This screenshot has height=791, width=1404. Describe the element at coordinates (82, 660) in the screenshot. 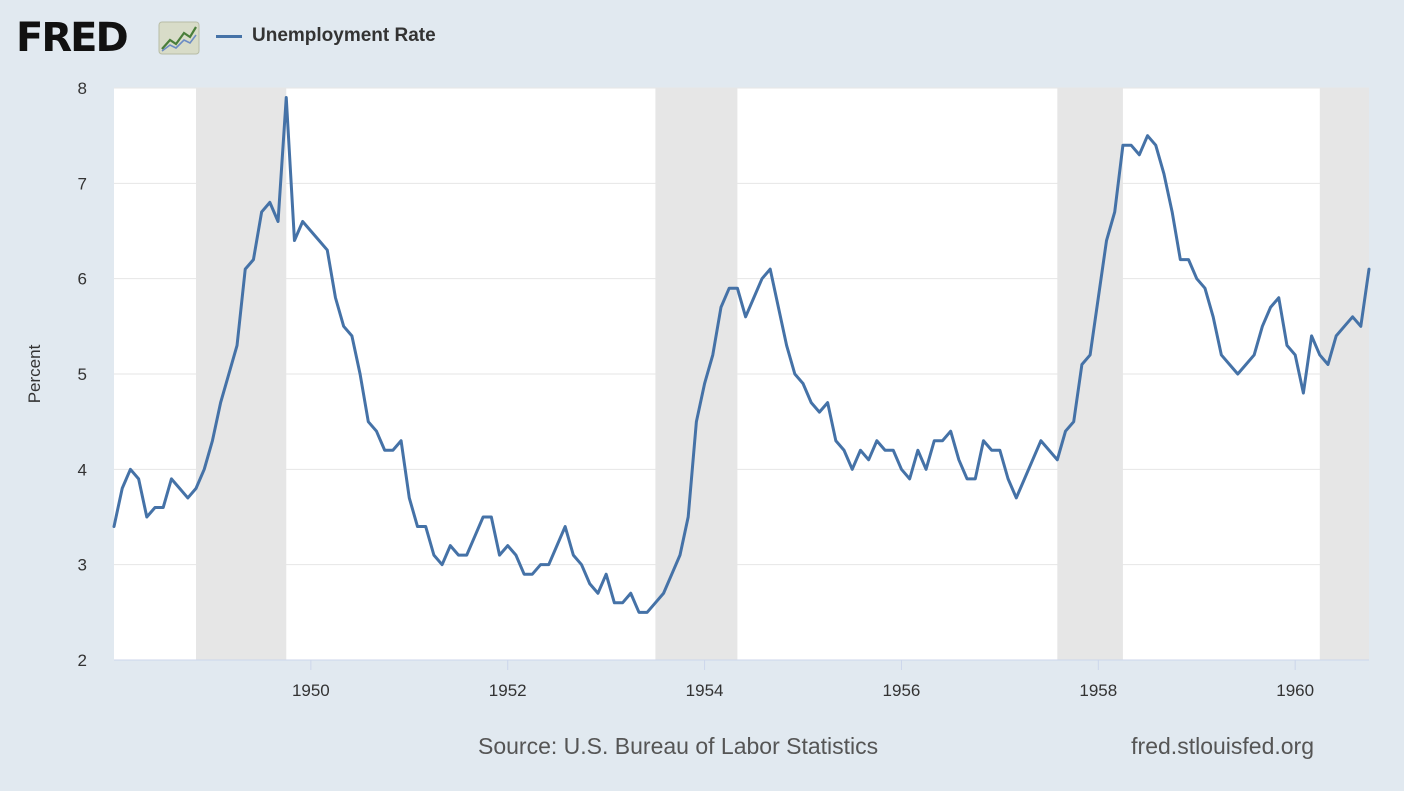

I see `y-tick-label: 2` at that location.